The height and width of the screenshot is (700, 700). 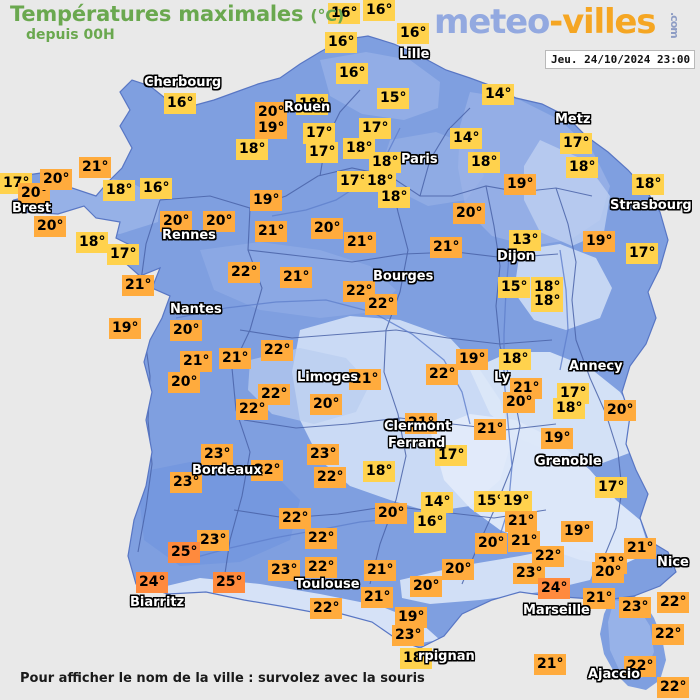 I want to click on temperature-label: 25°, so click(x=184, y=552).